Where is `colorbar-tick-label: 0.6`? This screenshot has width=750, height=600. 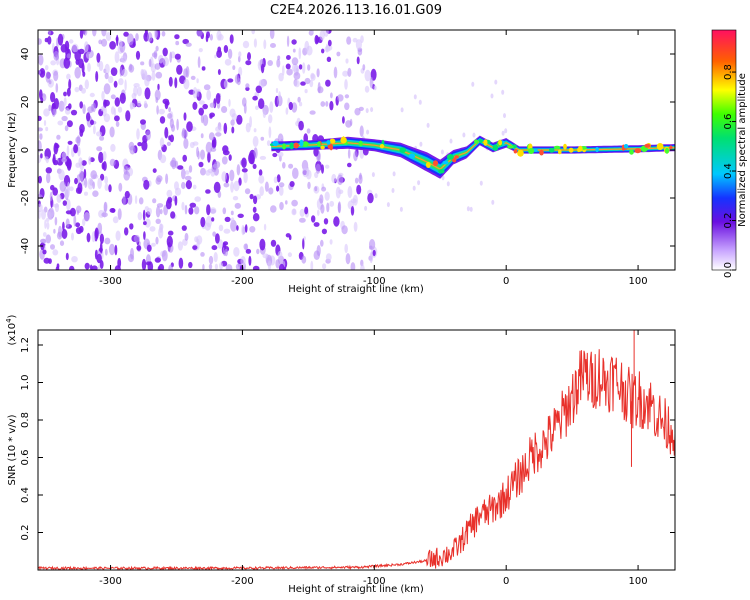 colorbar-tick-label: 0.6 is located at coordinates (728, 122).